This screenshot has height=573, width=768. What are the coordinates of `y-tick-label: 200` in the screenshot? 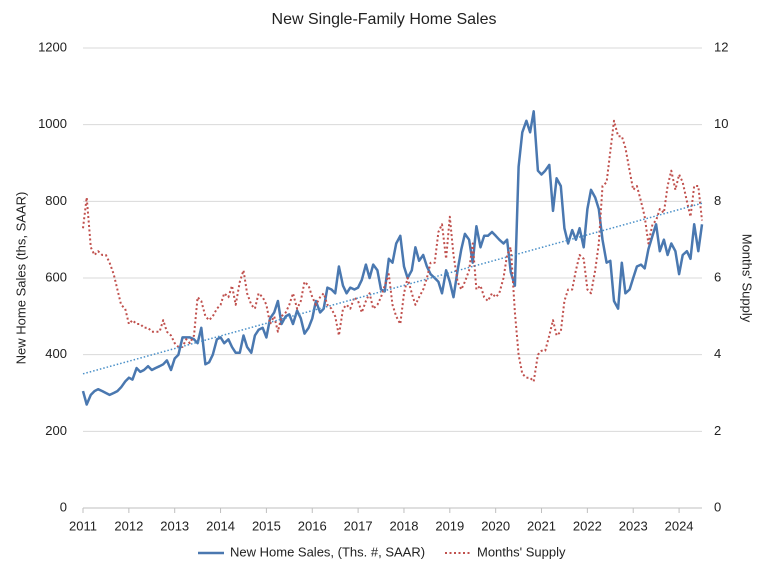 It's located at (56, 430).